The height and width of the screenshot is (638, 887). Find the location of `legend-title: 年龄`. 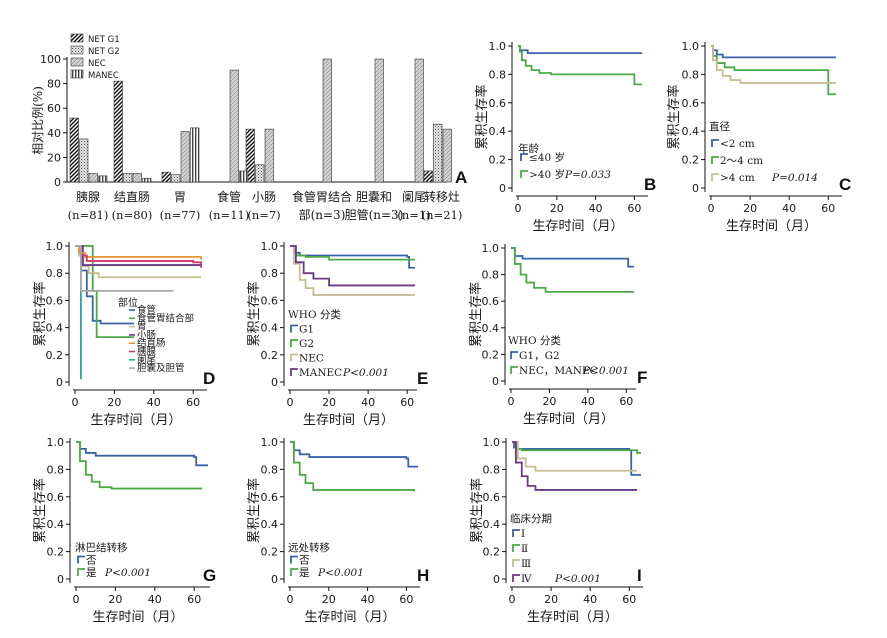

legend-title: 年龄 is located at coordinates (528, 148).